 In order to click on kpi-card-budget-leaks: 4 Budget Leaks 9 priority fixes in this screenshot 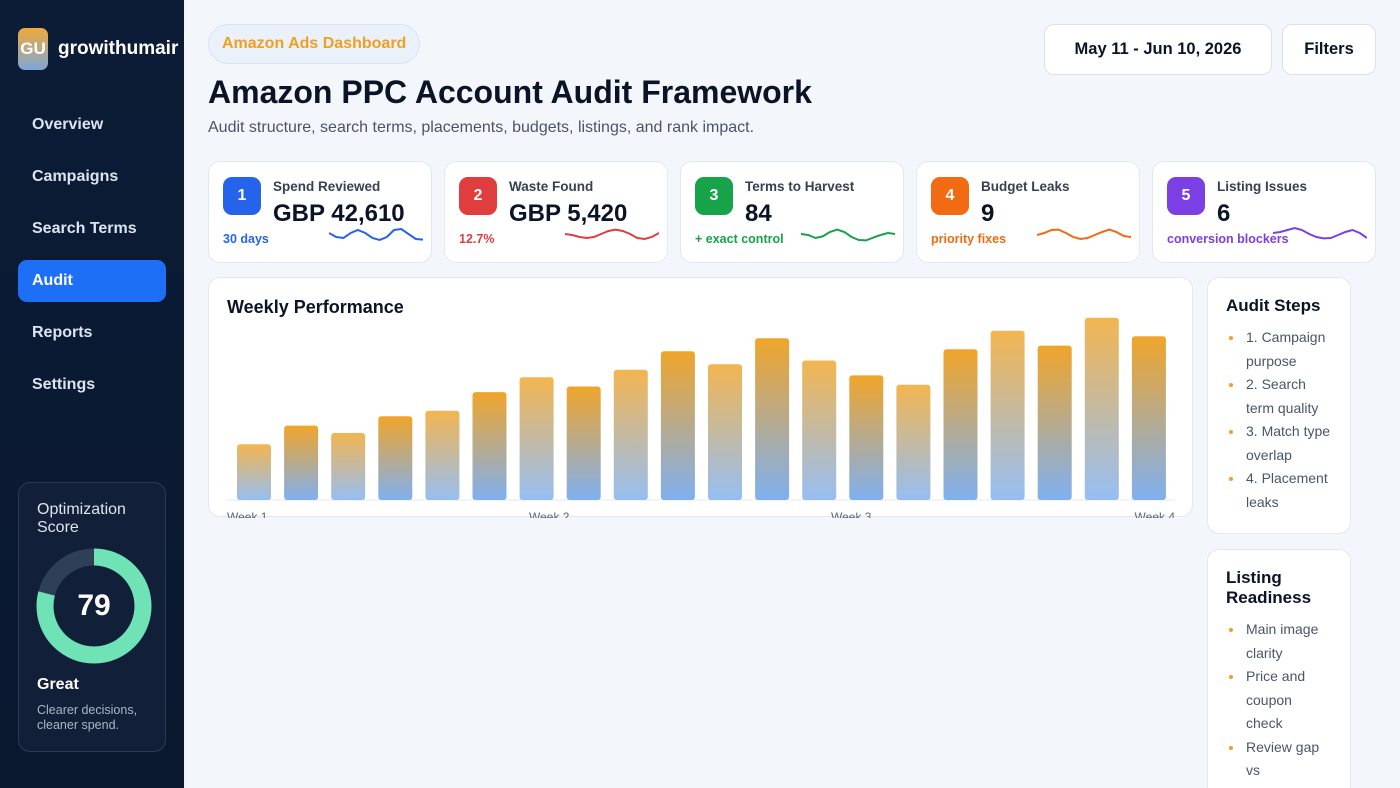, I will do `click(1028, 212)`.